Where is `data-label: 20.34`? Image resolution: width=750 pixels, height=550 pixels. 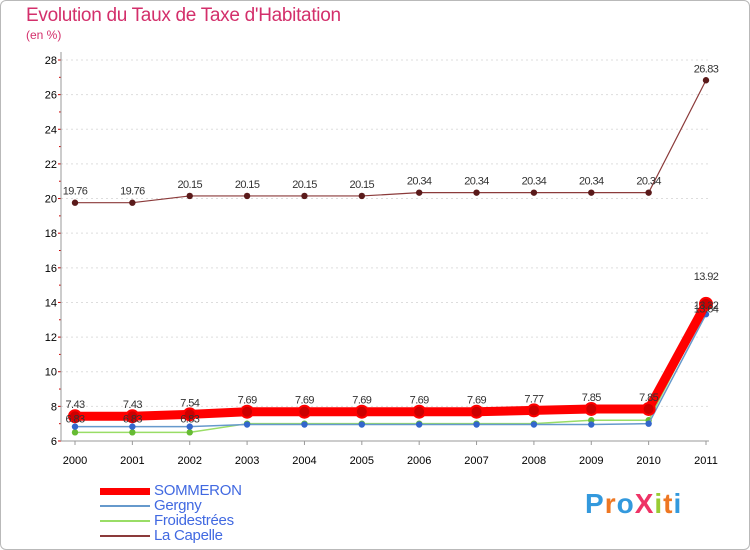
data-label: 20.34 is located at coordinates (534, 182).